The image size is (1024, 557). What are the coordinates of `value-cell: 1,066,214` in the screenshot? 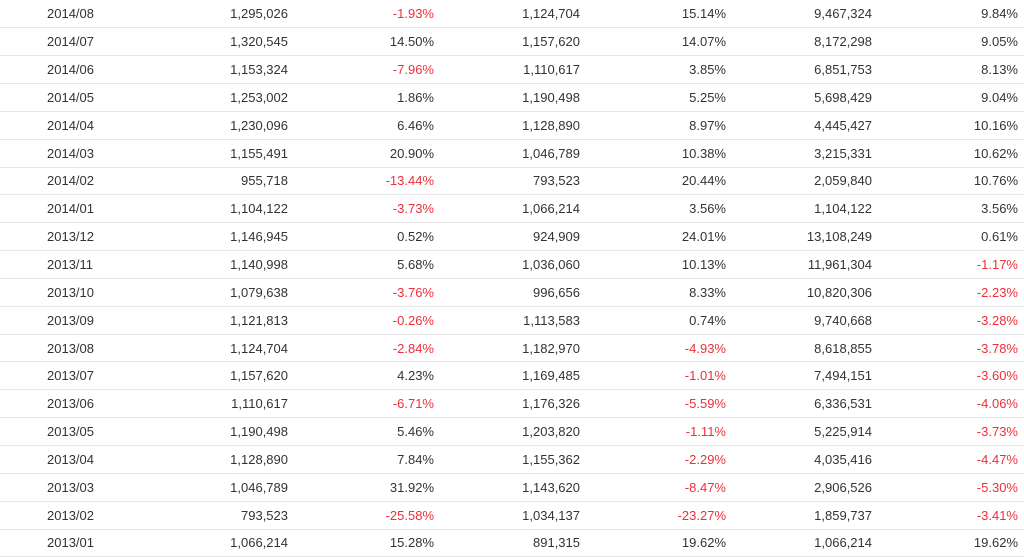 It's located at (195, 543).